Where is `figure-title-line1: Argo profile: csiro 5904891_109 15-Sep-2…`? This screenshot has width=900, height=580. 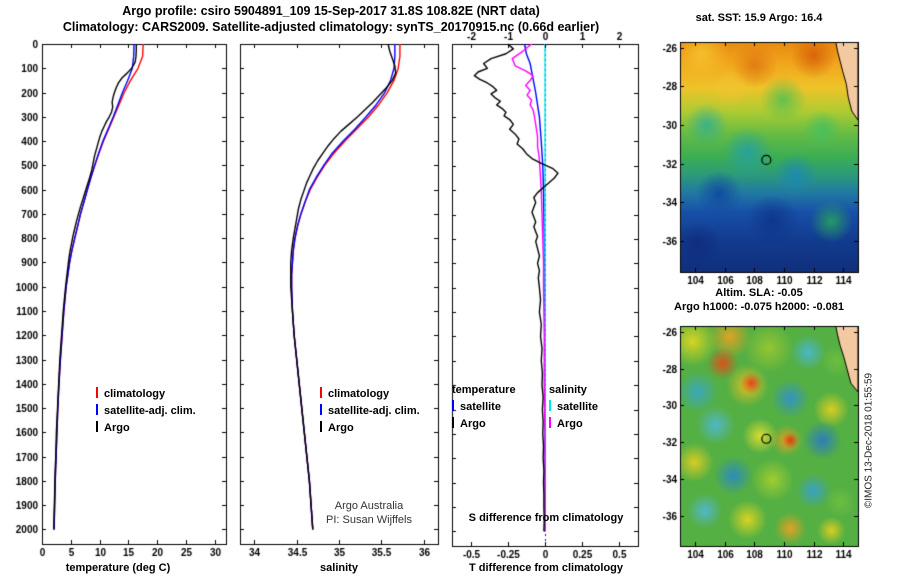
figure-title-line1: Argo profile: csiro 5904891_109 15-Sep-2… is located at coordinates (331, 11).